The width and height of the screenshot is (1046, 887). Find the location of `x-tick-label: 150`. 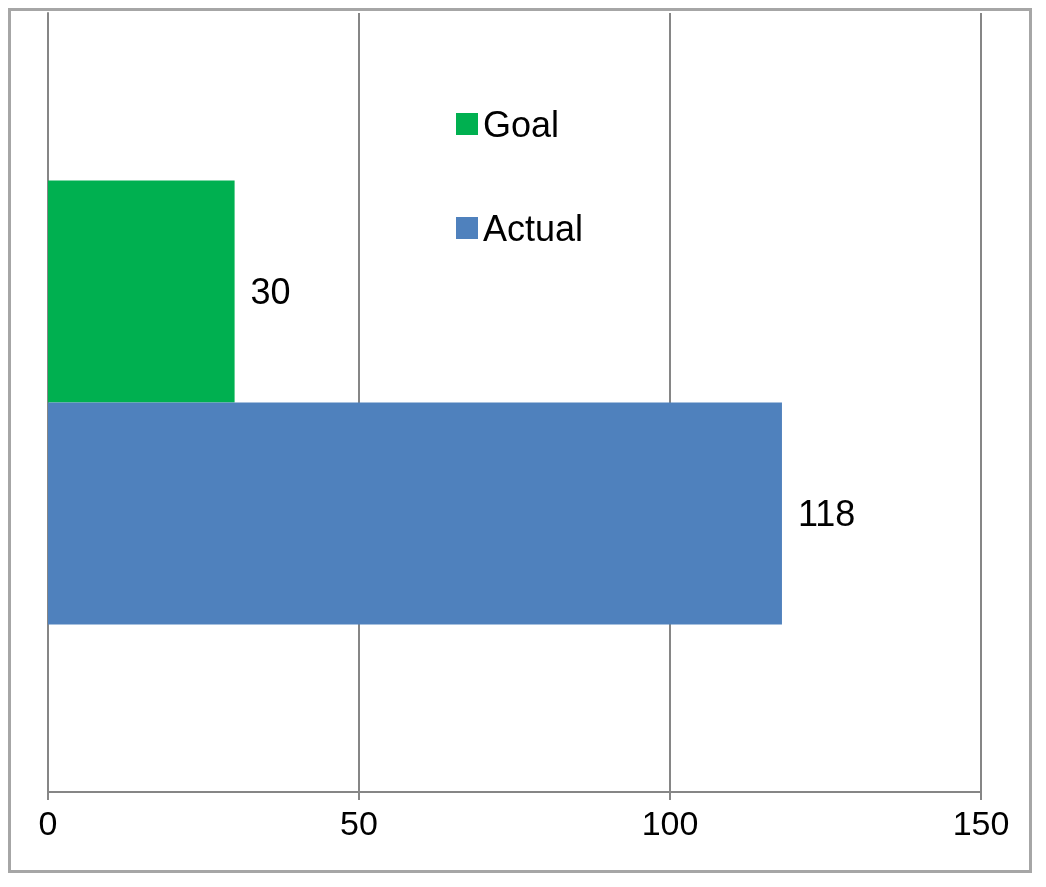

x-tick-label: 150 is located at coordinates (981, 823).